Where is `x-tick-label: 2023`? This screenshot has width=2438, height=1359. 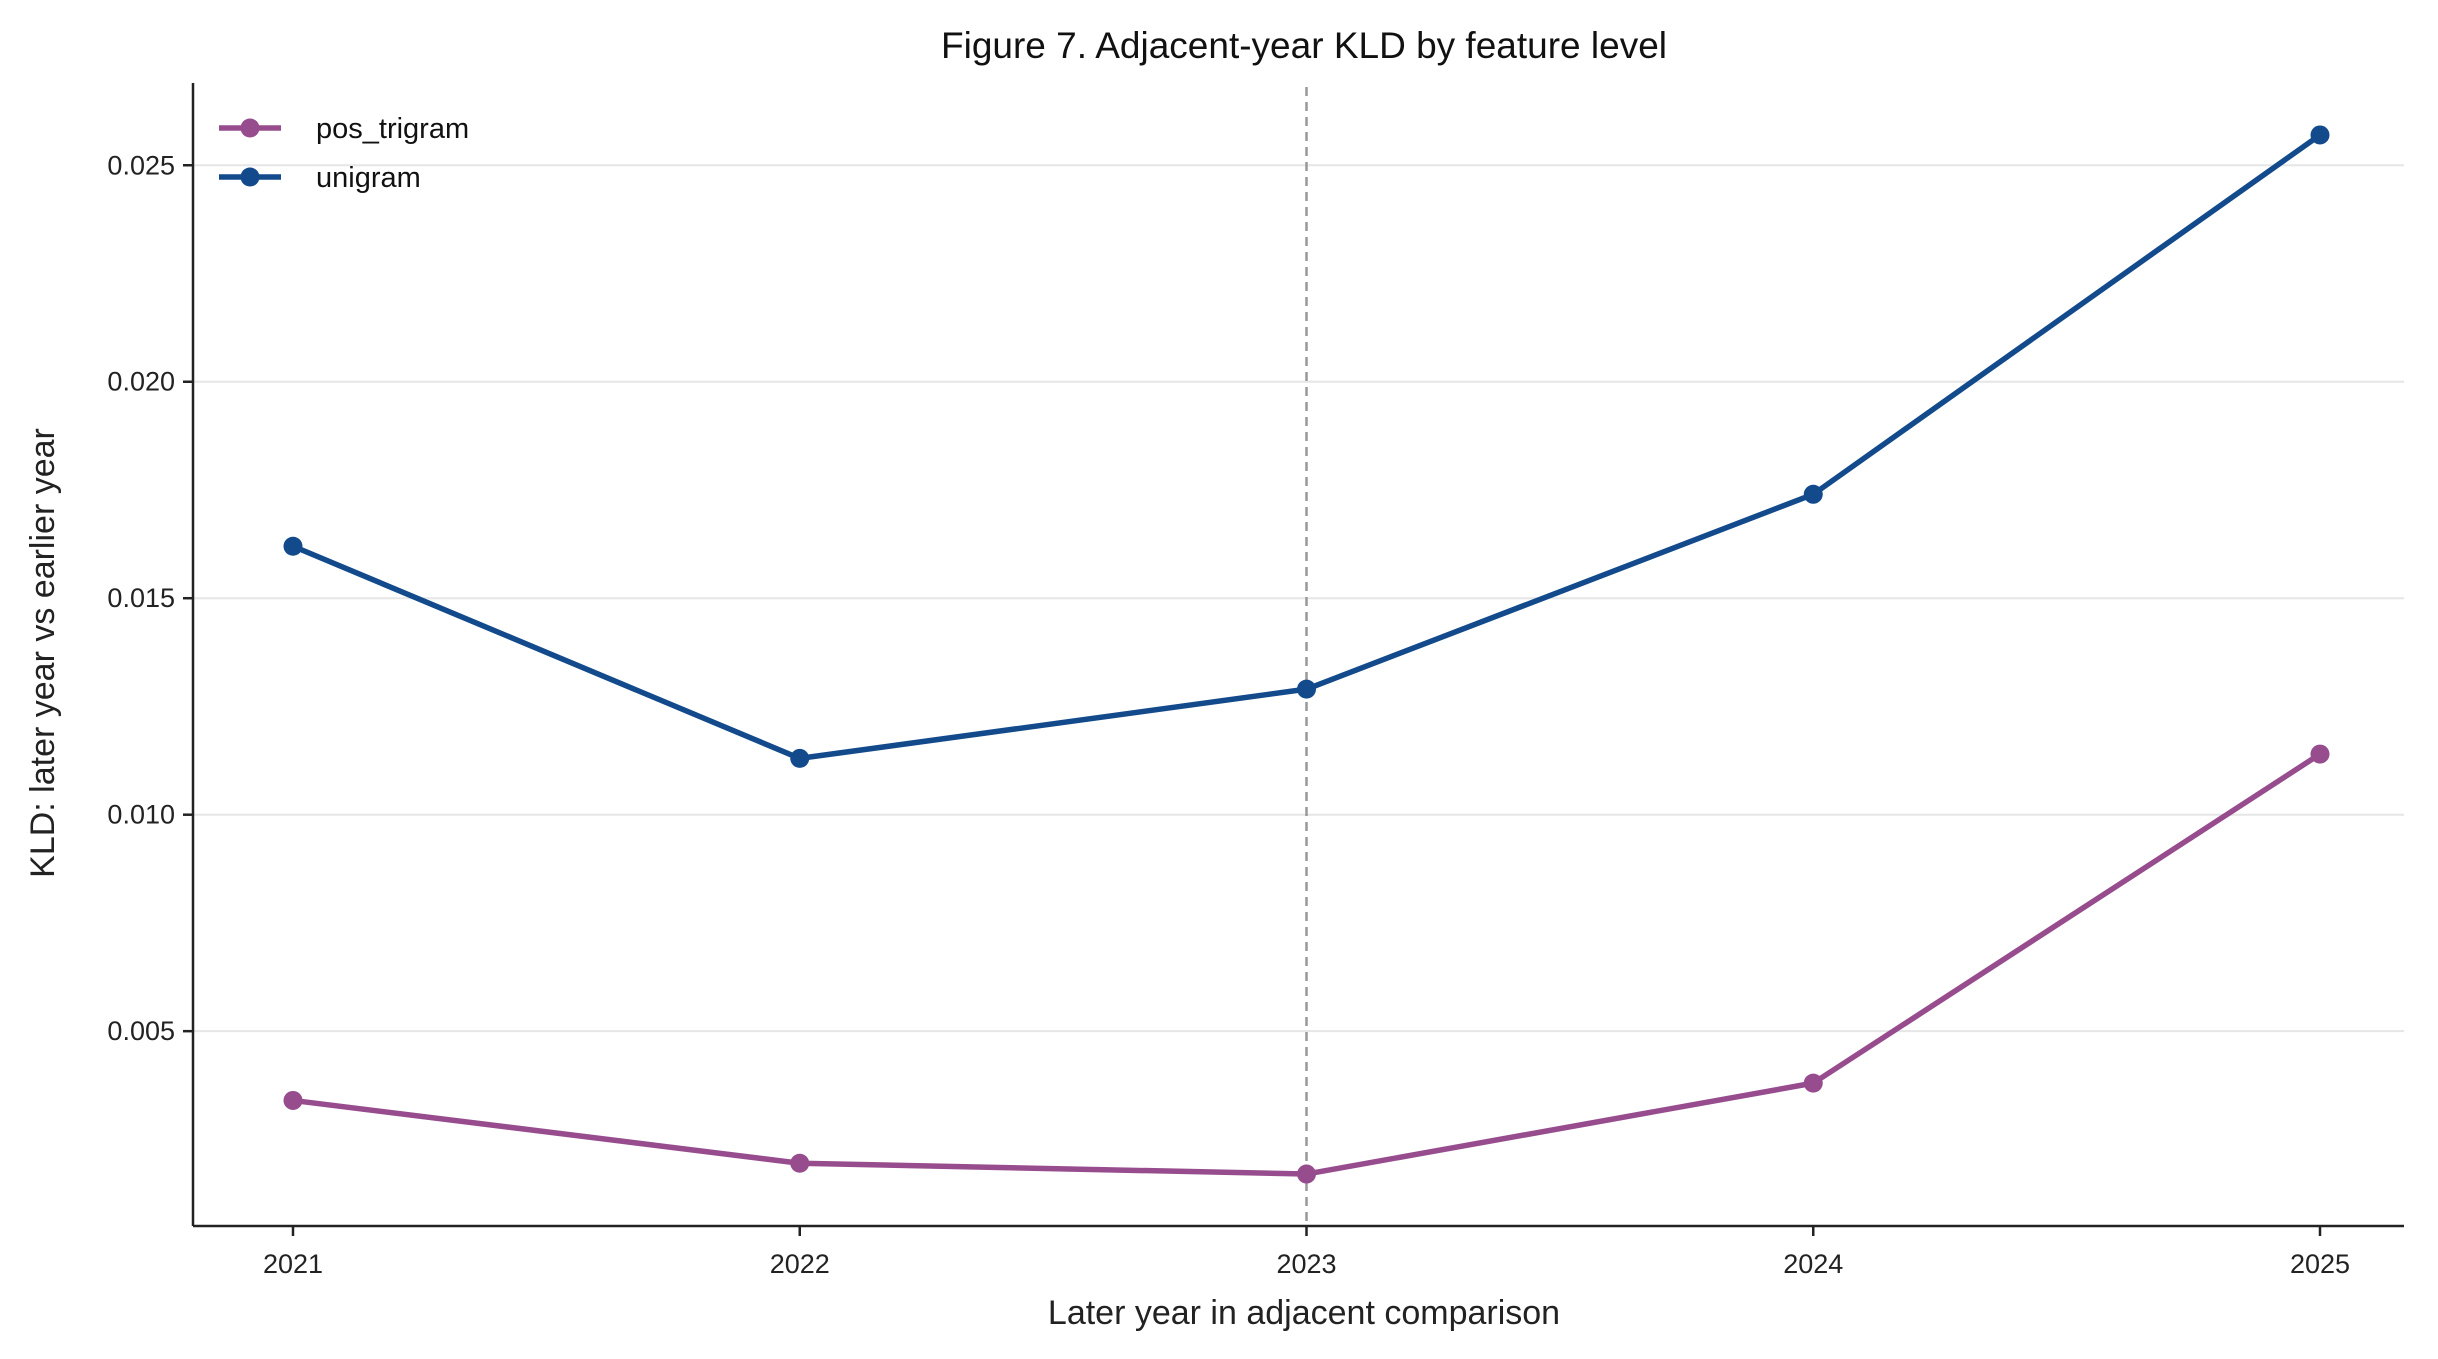 x-tick-label: 2023 is located at coordinates (1306, 1264).